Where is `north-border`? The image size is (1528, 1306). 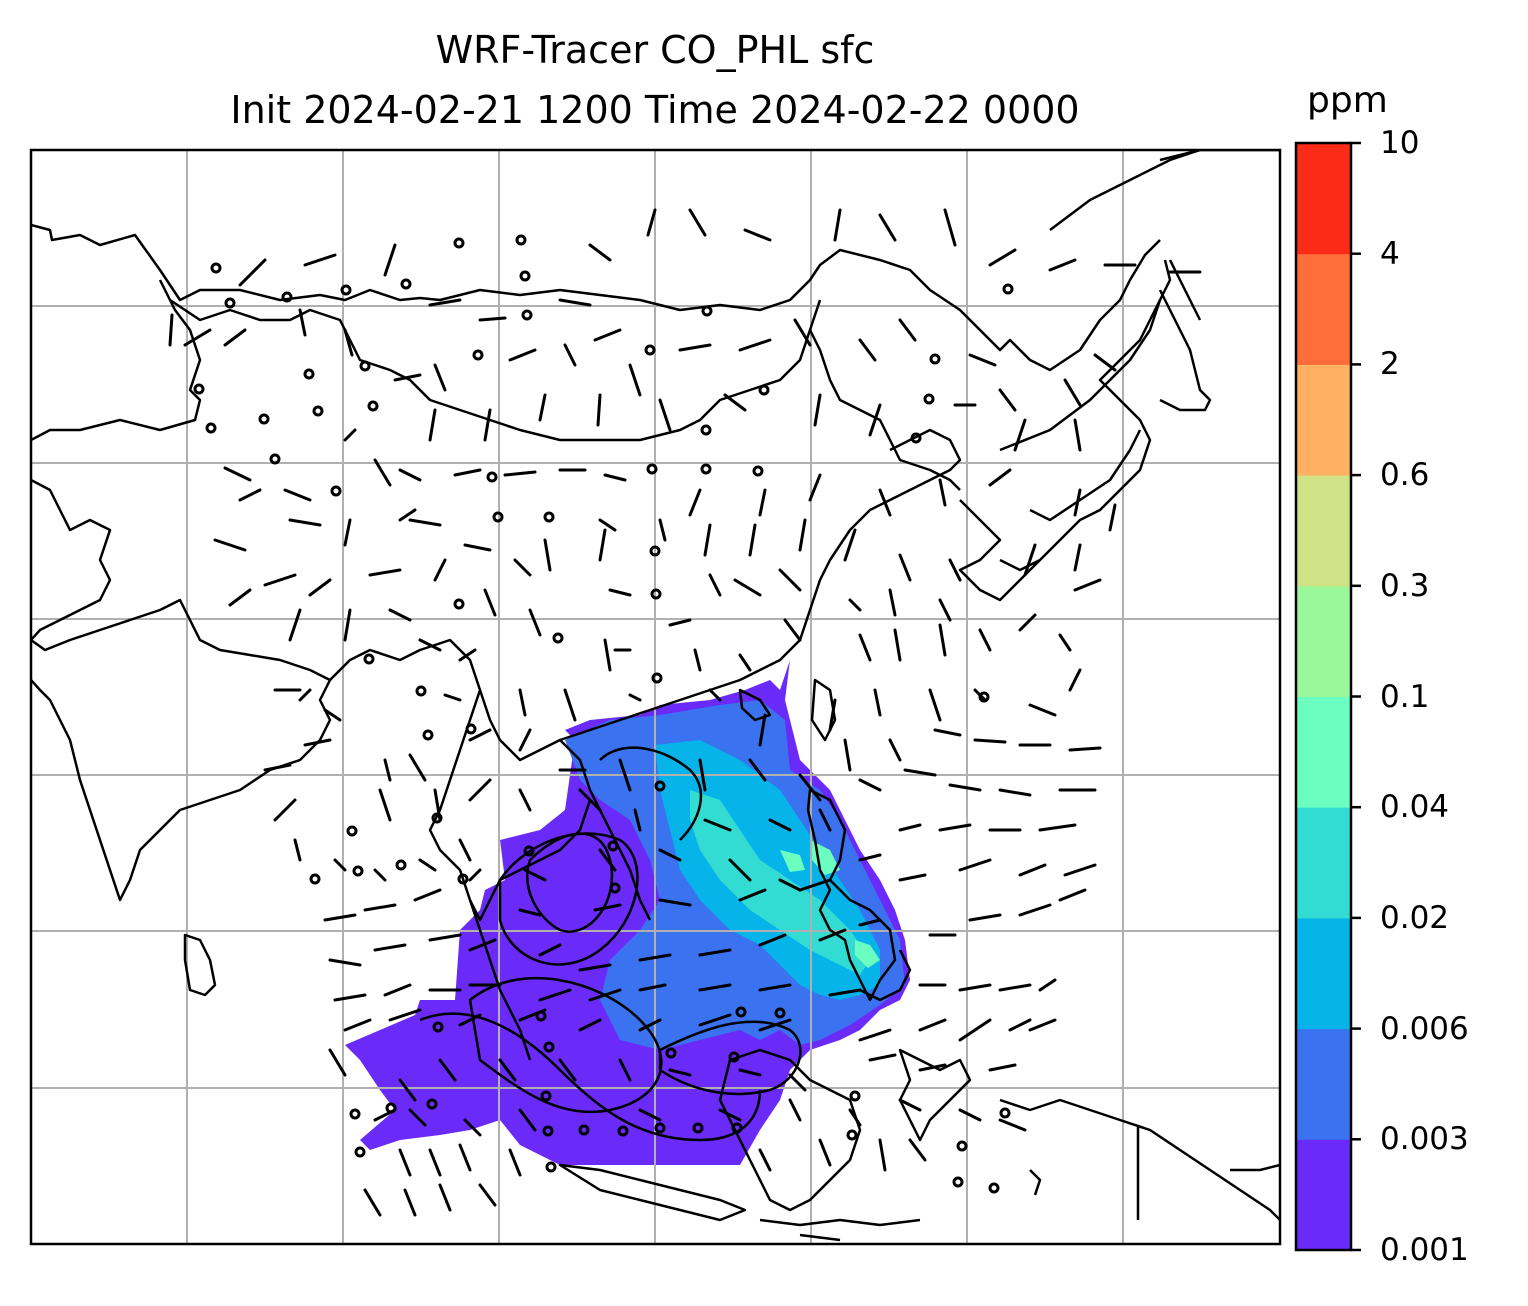 north-border is located at coordinates (596, 297).